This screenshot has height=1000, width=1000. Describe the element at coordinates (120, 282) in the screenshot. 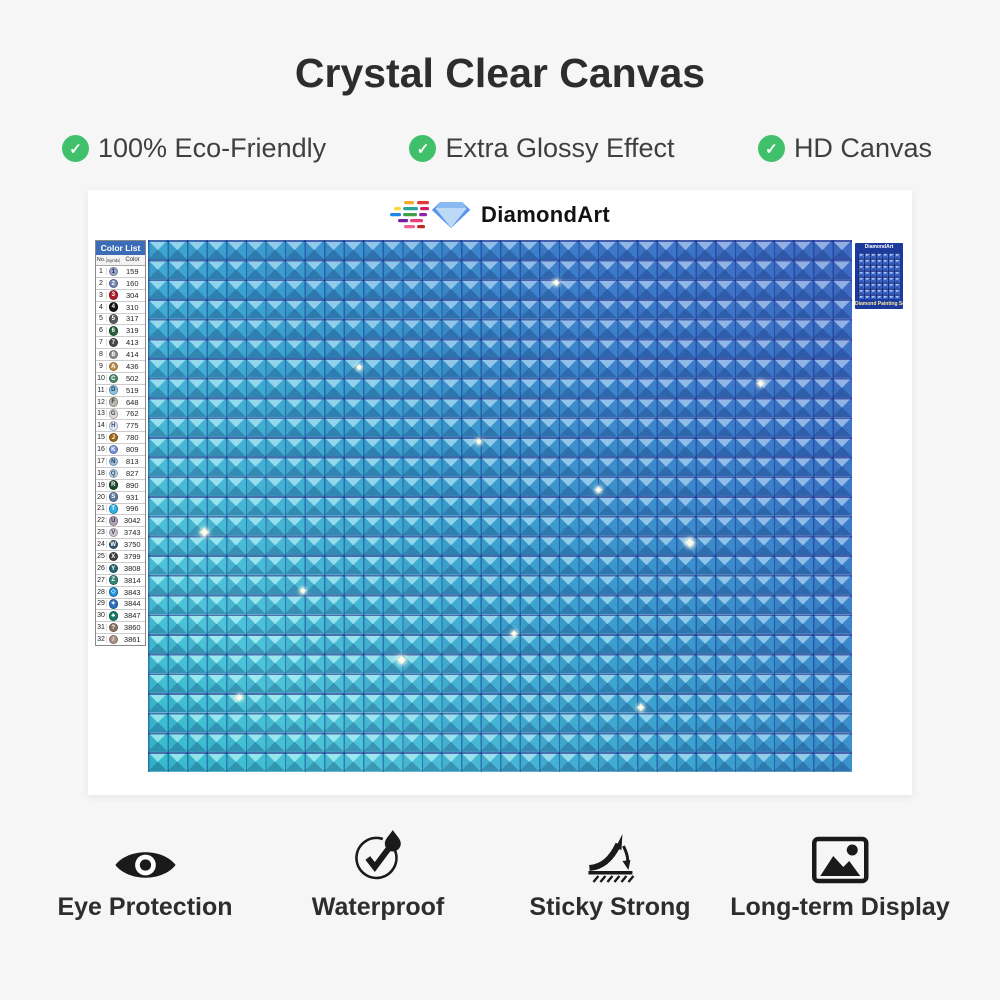

I see `color-list-row: 2 2 160` at that location.